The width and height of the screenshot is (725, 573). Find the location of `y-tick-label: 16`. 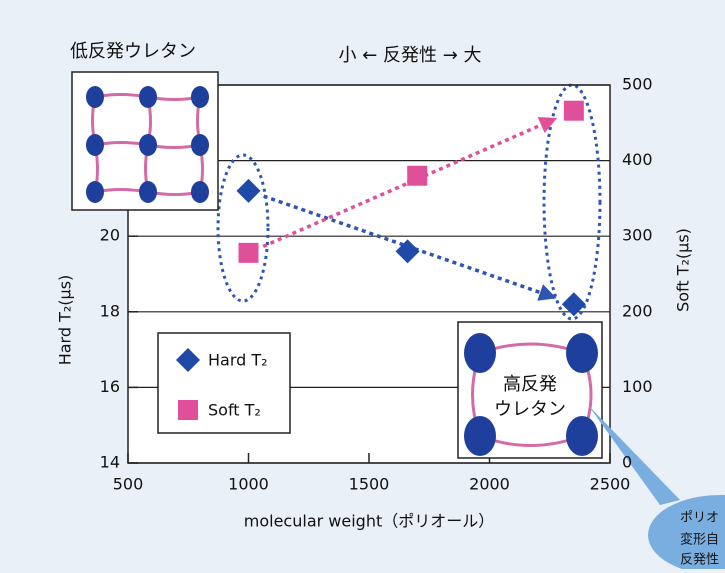

y-tick-label: 16 is located at coordinates (110, 386).